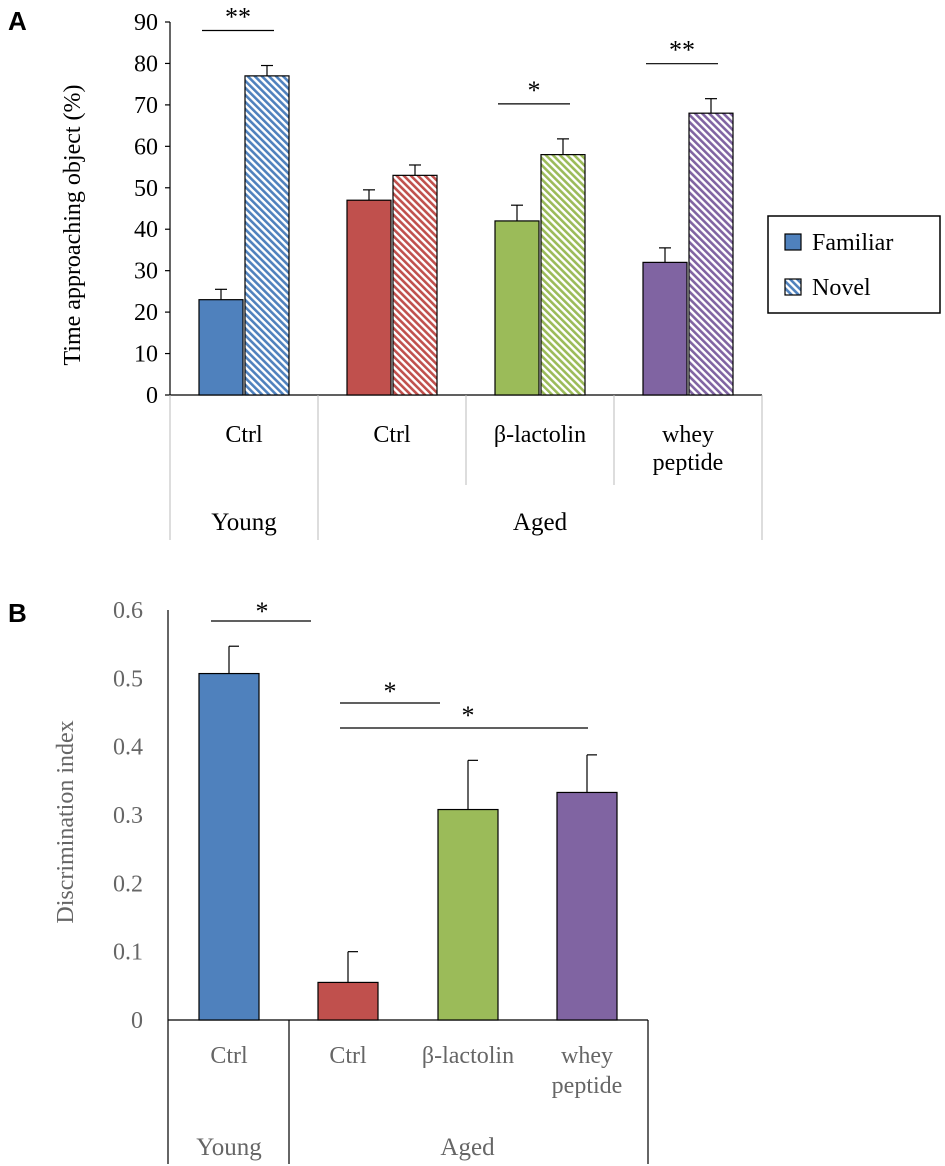  Describe the element at coordinates (587, 1086) in the screenshot. I see `chart-b-category-label: peptide` at that location.